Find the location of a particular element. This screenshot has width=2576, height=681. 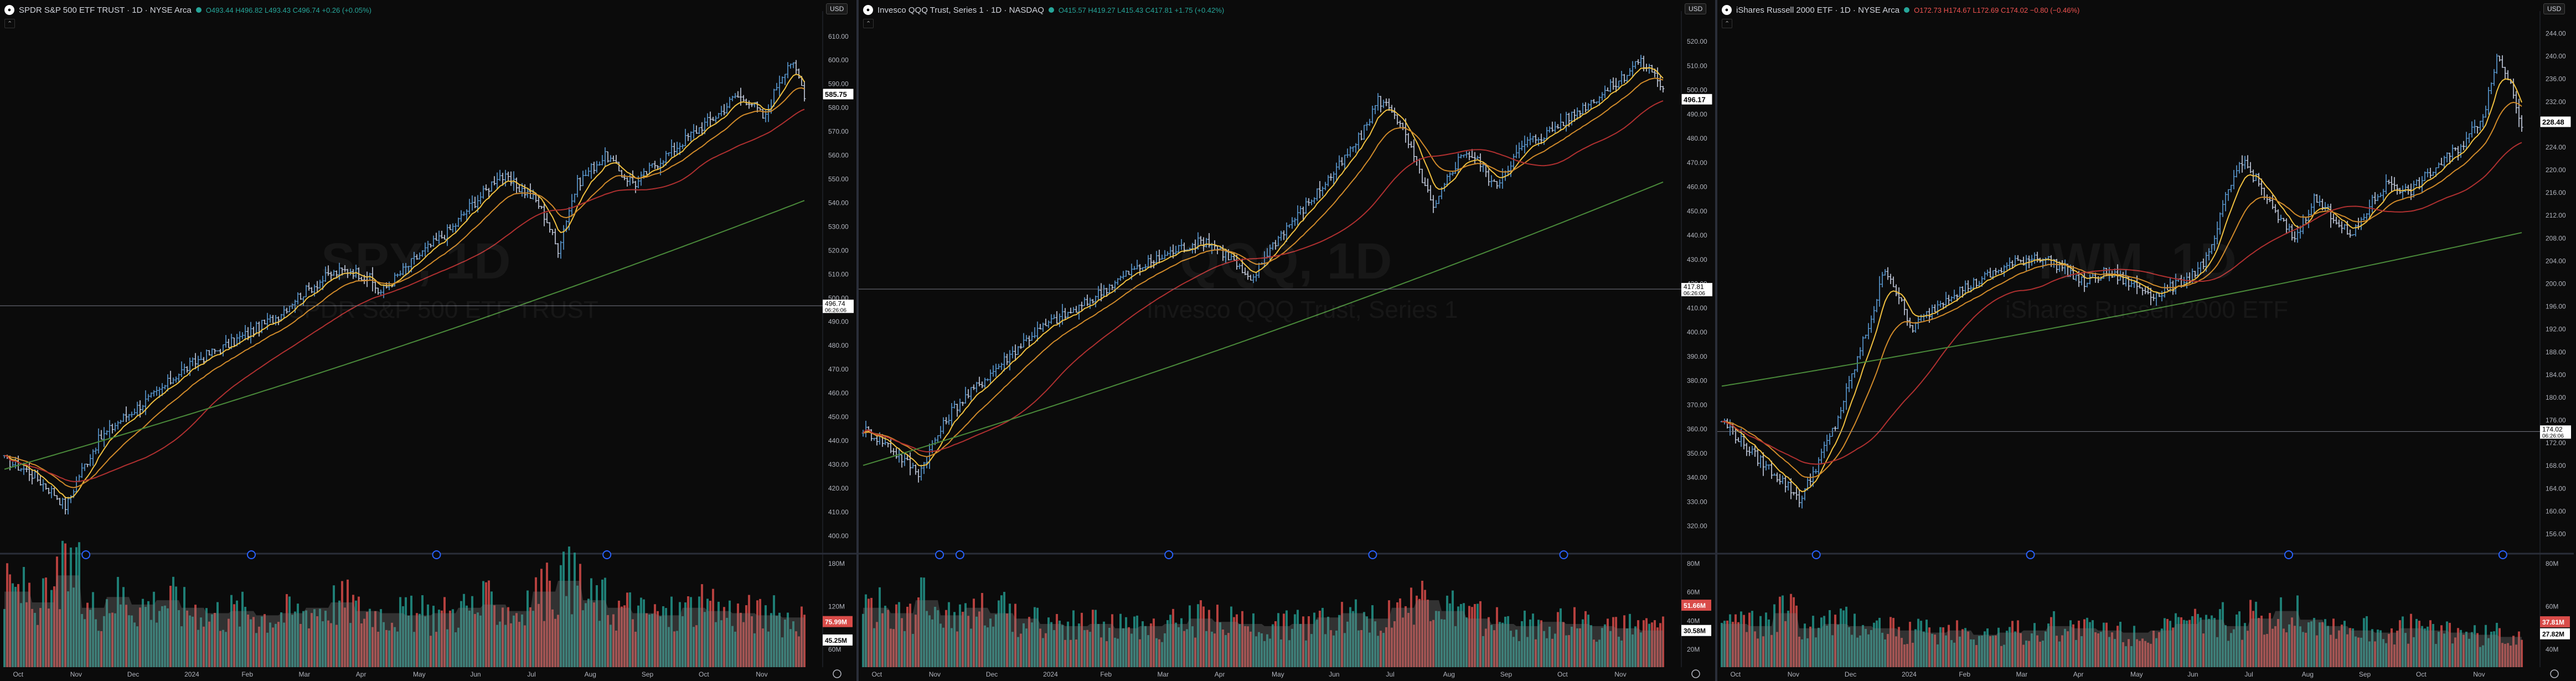

time-tick-label: Oct is located at coordinates (1735, 674).